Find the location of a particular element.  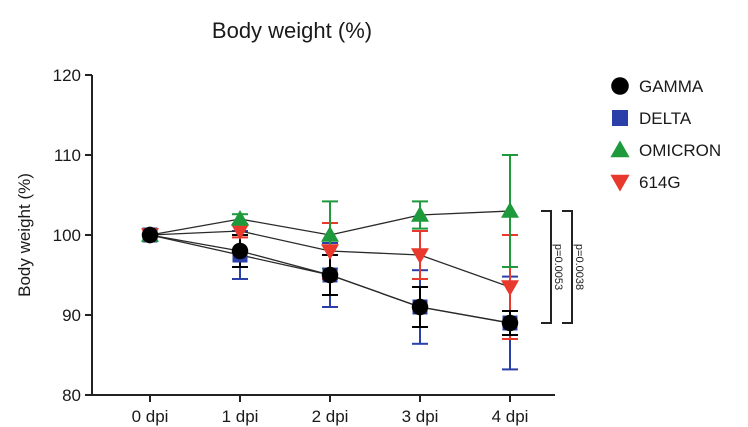

legend-label-delta: DELTA is located at coordinates (665, 118).